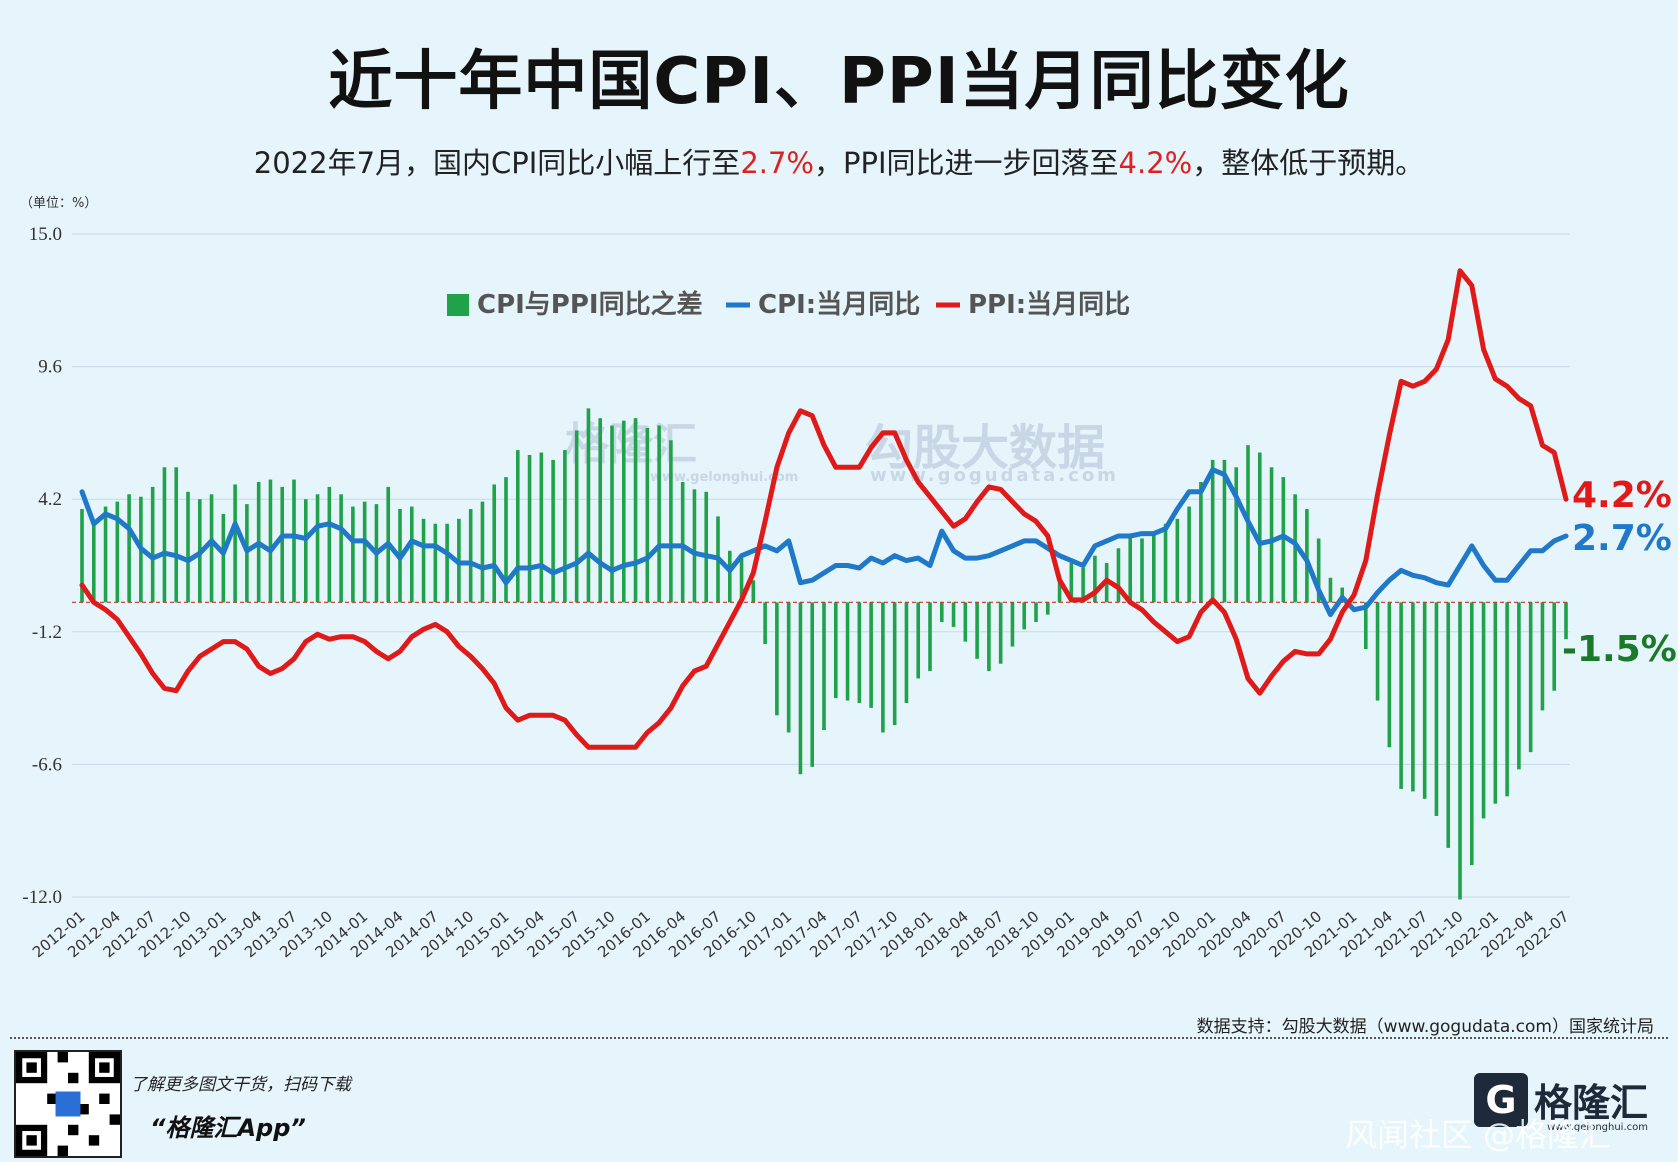 The height and width of the screenshot is (1162, 1678). What do you see at coordinates (966, 163) in the screenshot?
I see `subtitle-part2: ，PPI同比进一步回落至` at bounding box center [966, 163].